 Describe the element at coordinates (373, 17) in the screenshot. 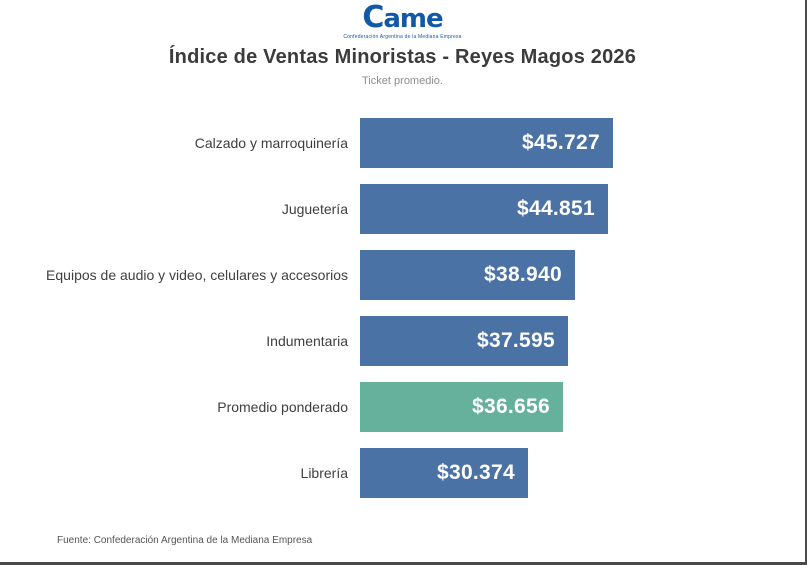

I see `logo-letter-c: C` at that location.